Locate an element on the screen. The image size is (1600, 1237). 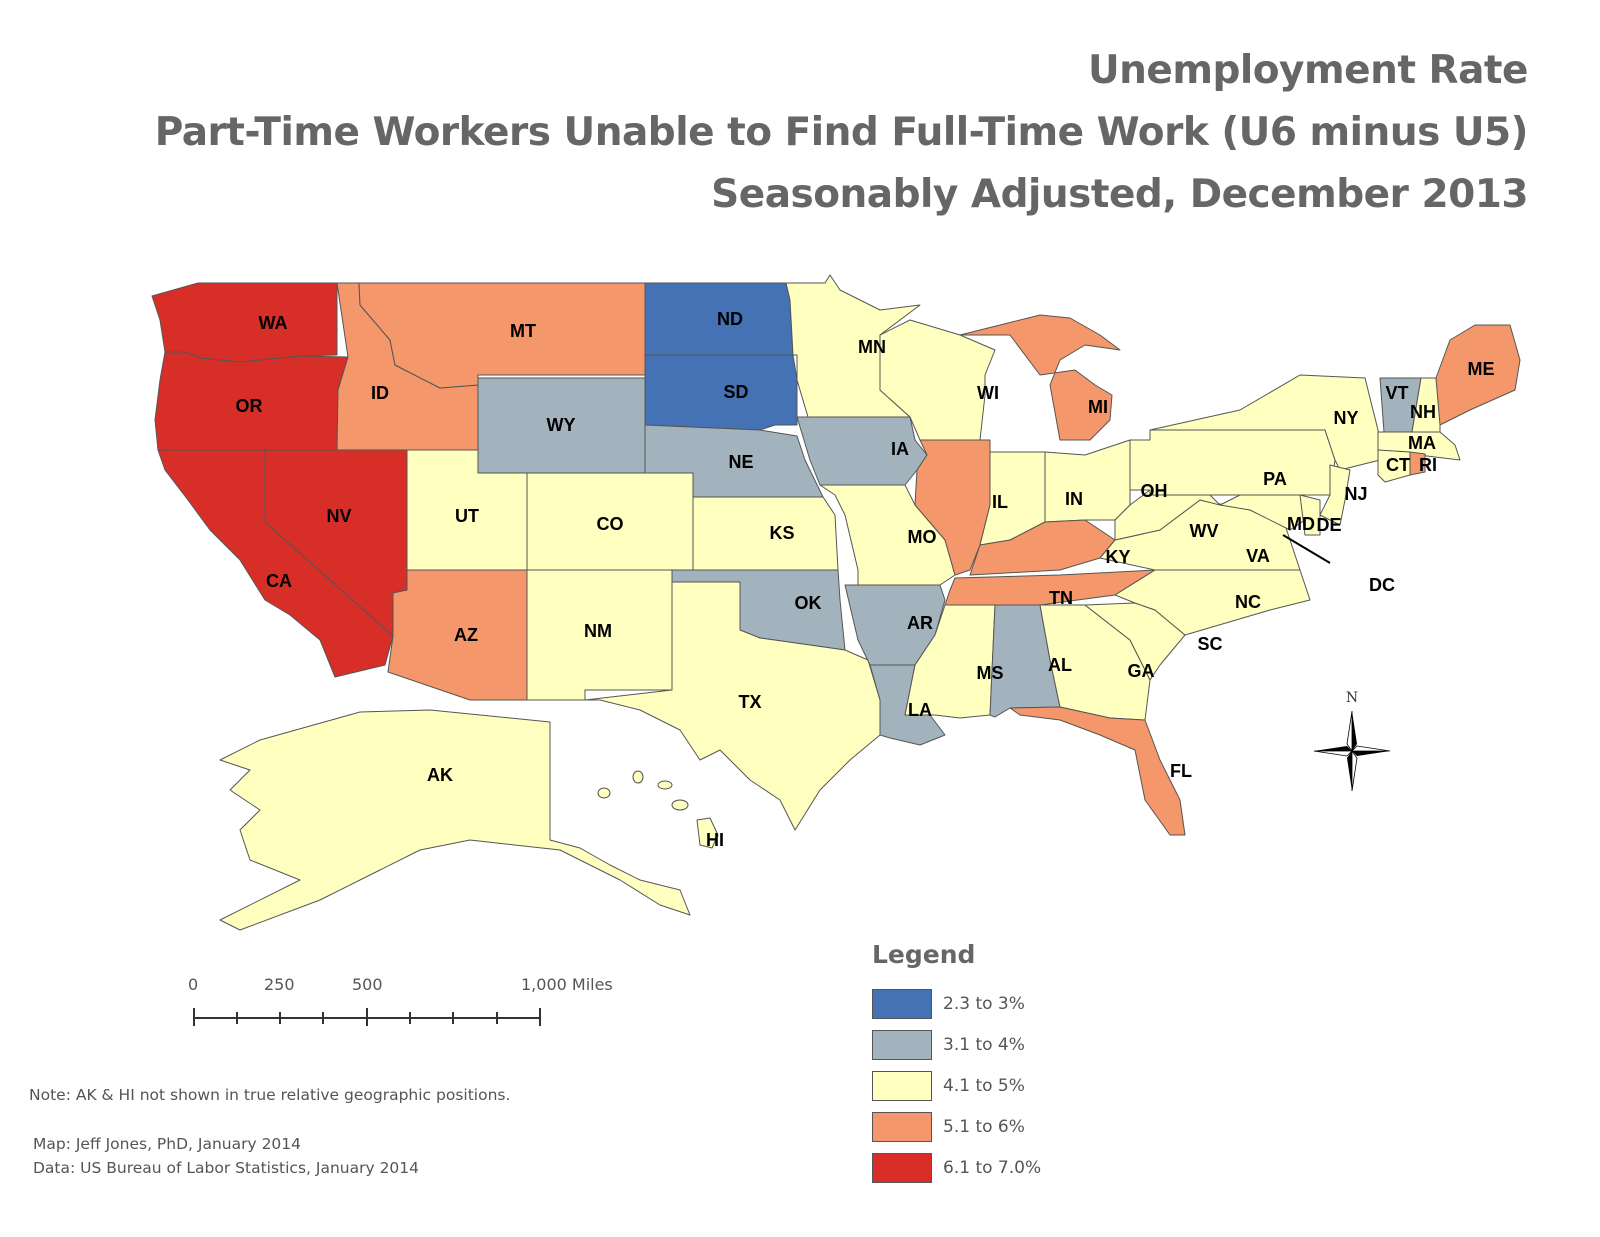
label-HI: HI is located at coordinates (715, 840).